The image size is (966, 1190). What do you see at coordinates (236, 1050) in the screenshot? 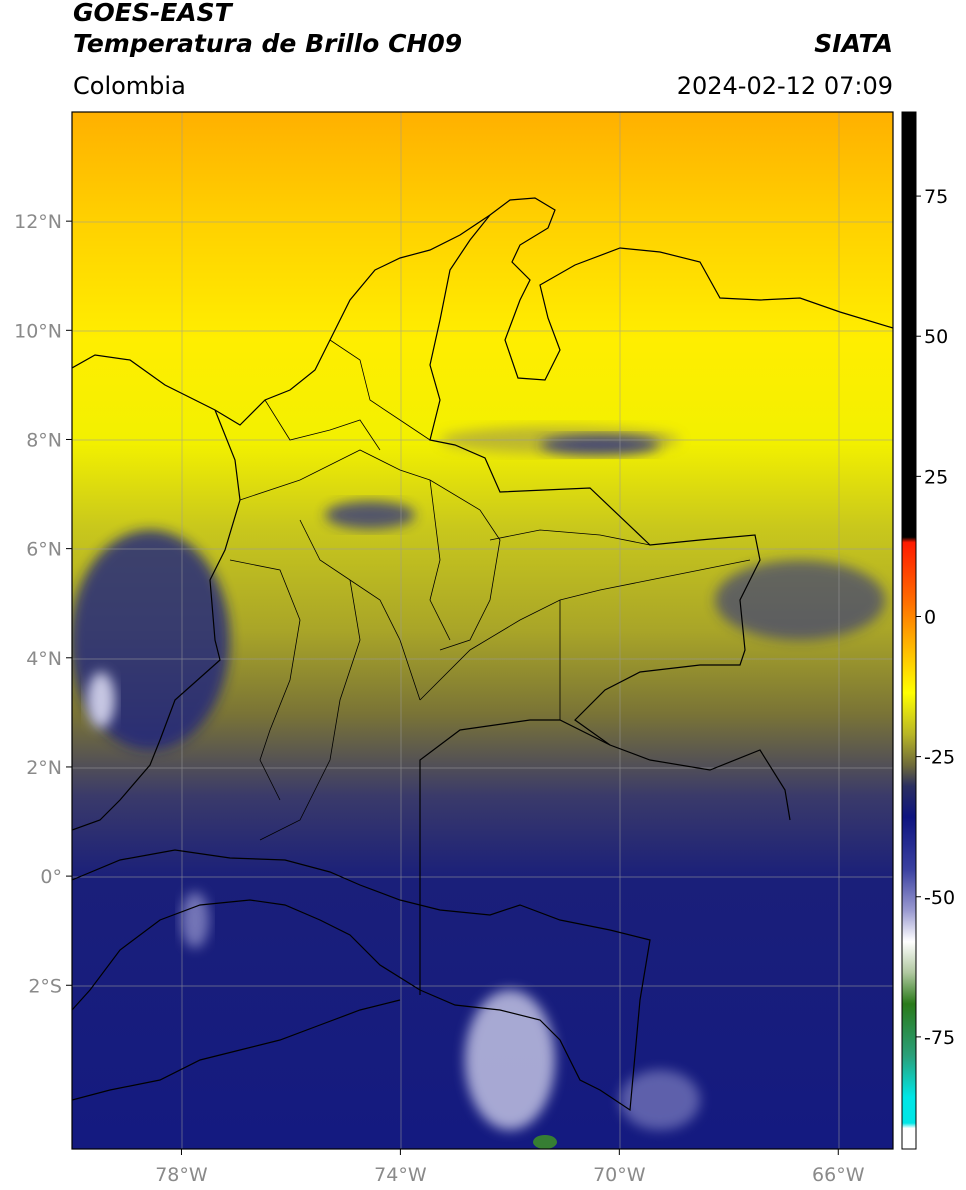
I see `south-coastline` at bounding box center [236, 1050].